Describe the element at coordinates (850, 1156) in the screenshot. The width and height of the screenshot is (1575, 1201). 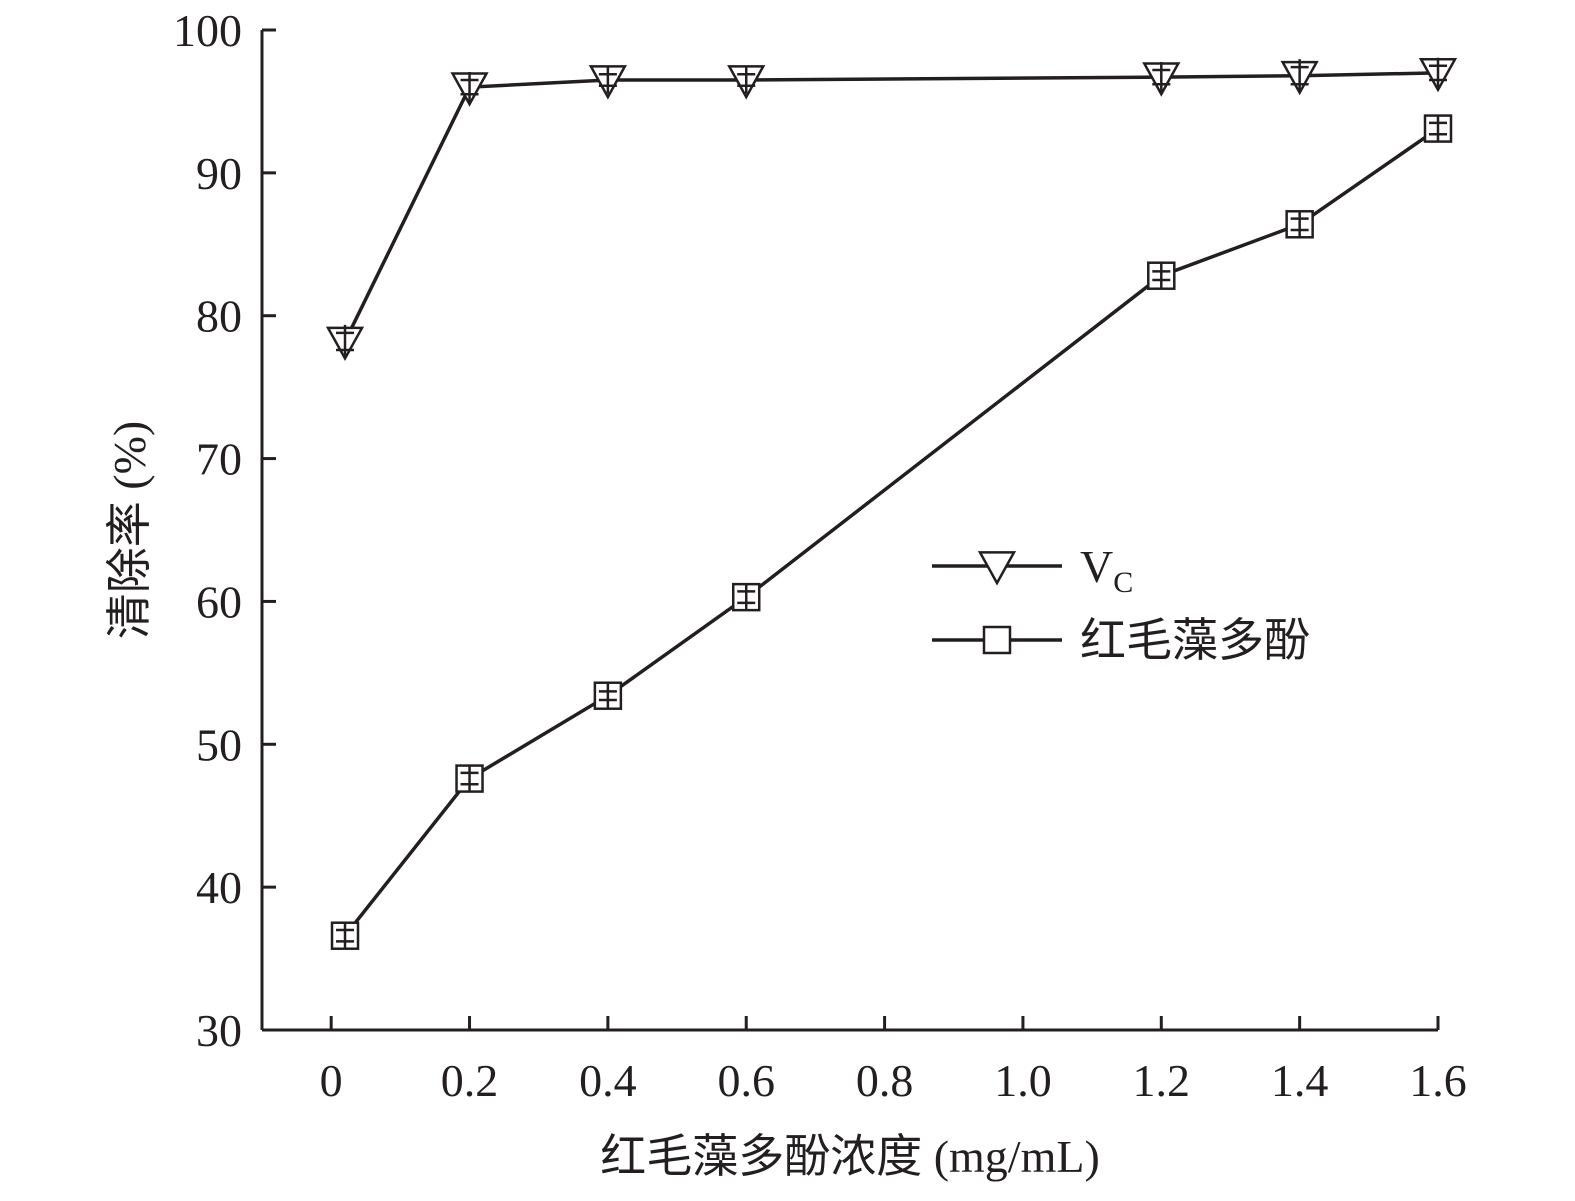
I see `x-axis-title: 红毛藻多酚浓度 (mg/mL)` at that location.